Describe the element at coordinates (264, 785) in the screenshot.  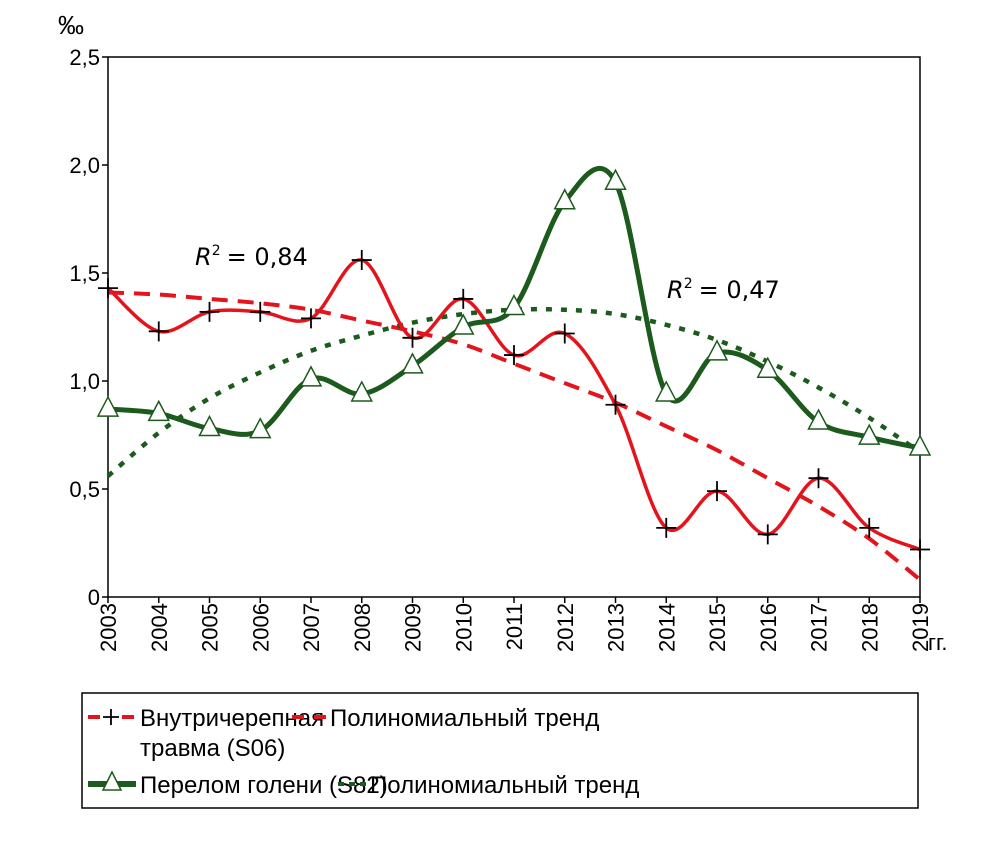
I see `legend-label-s82: Перелом голени (S82)` at that location.